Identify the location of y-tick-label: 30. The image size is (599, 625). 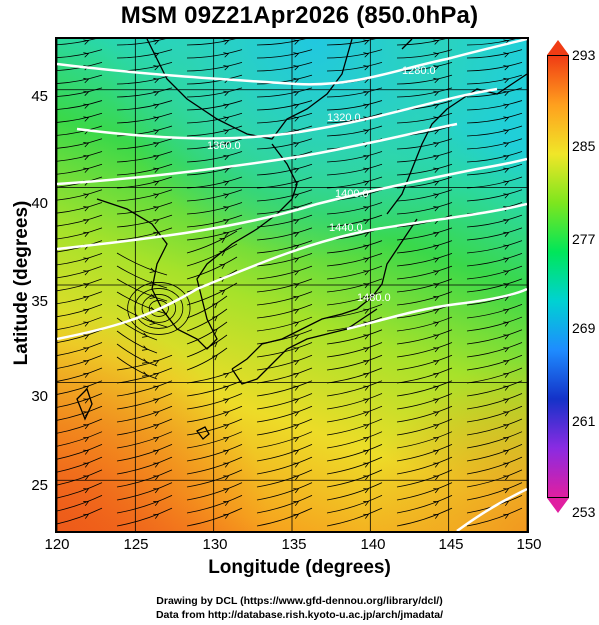
(39, 396).